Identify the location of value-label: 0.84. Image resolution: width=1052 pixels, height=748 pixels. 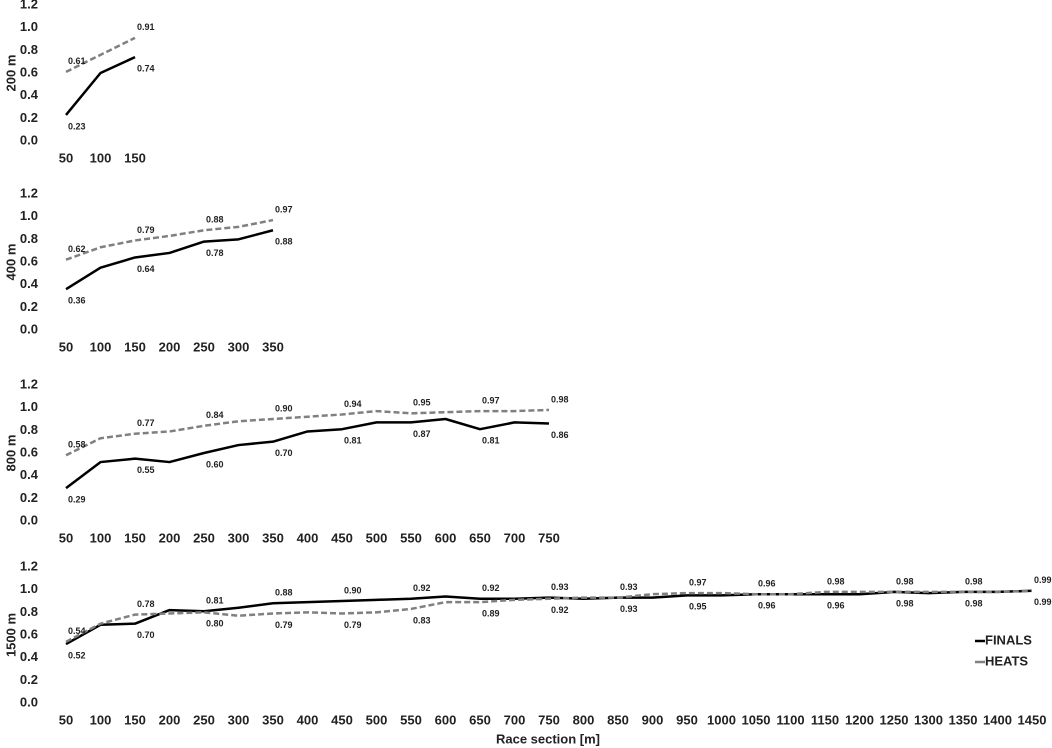
(215, 415).